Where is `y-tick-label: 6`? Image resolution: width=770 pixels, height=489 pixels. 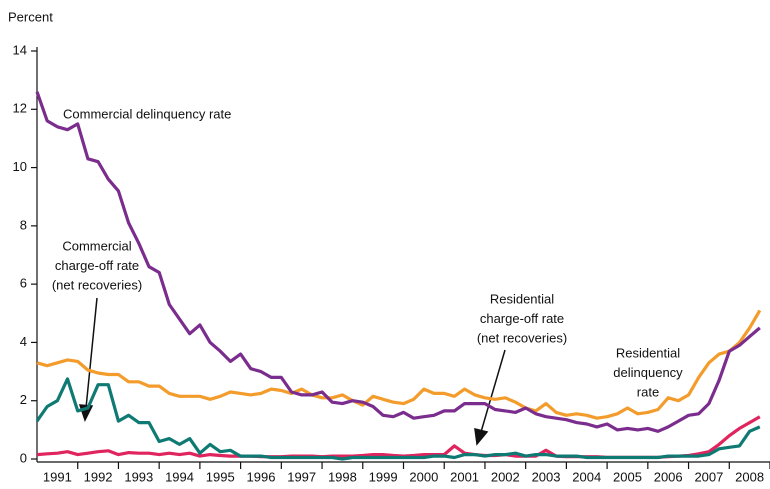 y-tick-label: 6 is located at coordinates (23, 283).